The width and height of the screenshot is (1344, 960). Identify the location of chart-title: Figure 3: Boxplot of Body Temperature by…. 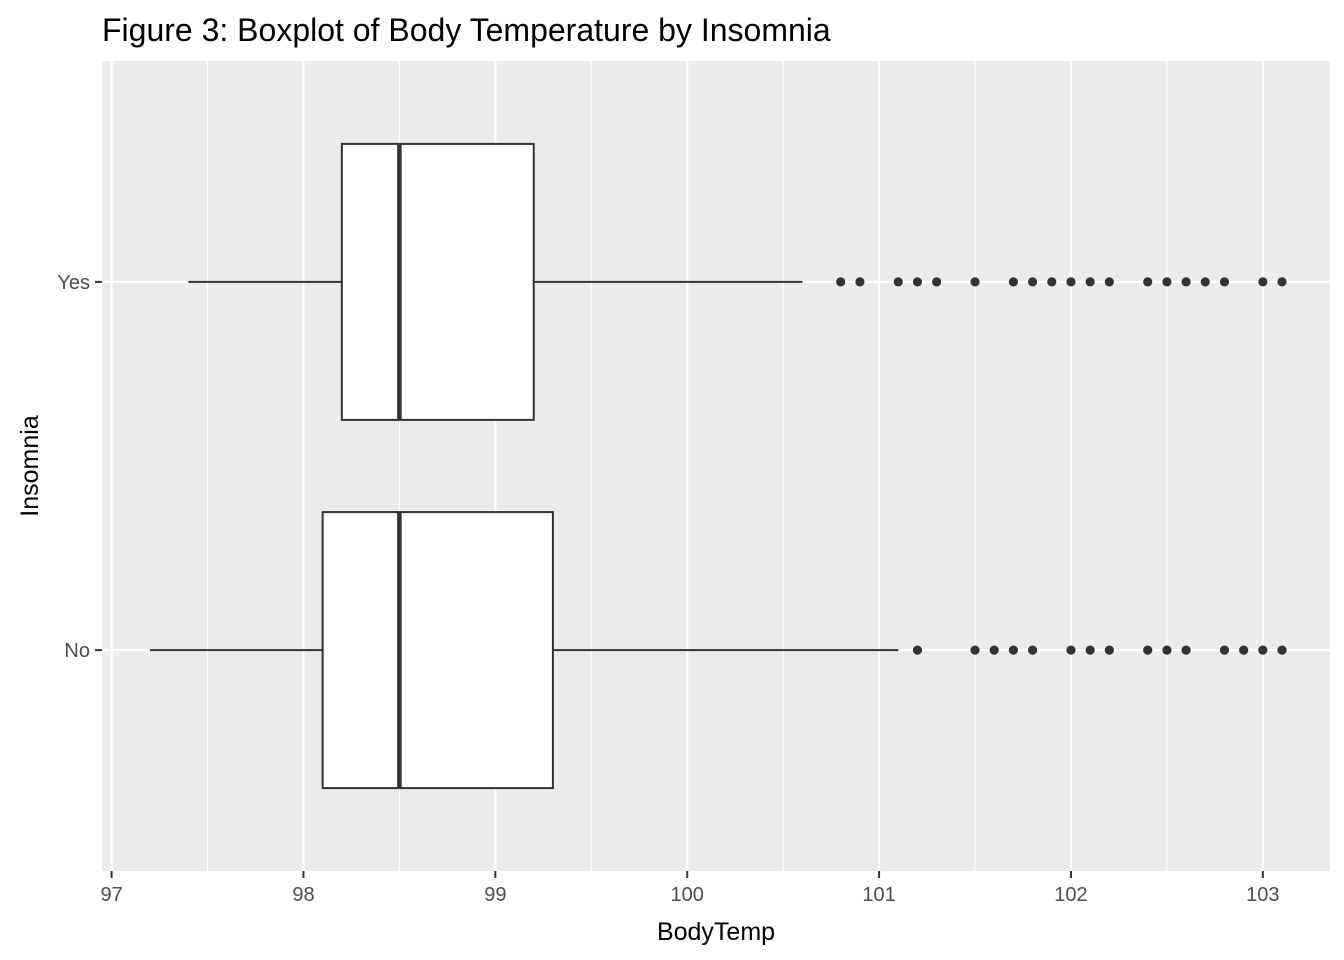
(466, 30).